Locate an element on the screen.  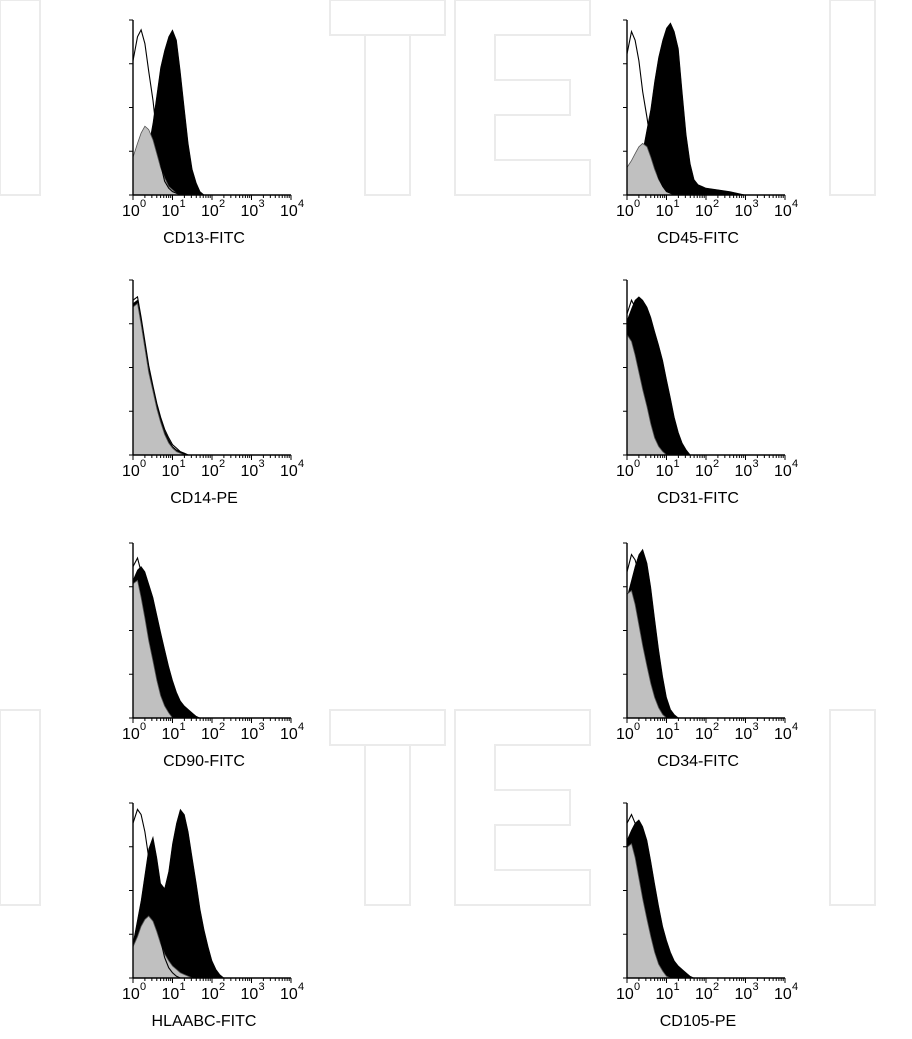
panel-label: CD105-PE is located at coordinates (698, 1021).